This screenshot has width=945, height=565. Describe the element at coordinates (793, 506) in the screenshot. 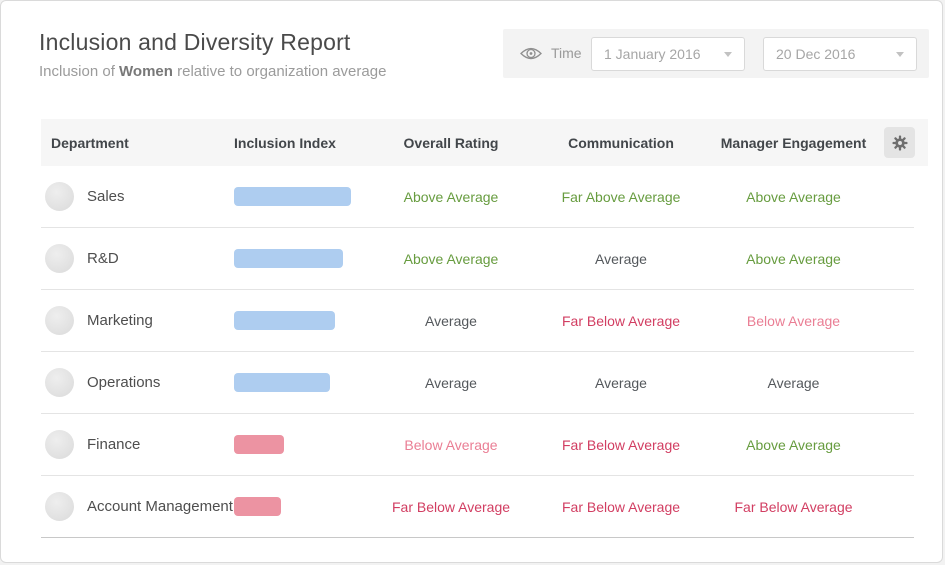

I see `manager-engagement-value: Far Below Average` at that location.